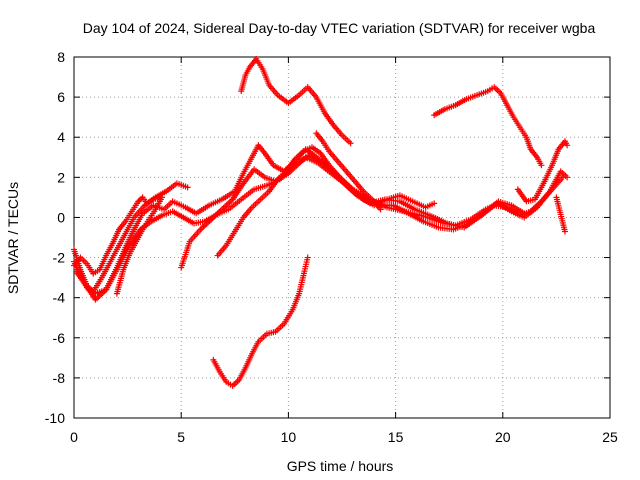 The image size is (640, 480). I want to click on y-tick-label: 2, so click(61, 177).